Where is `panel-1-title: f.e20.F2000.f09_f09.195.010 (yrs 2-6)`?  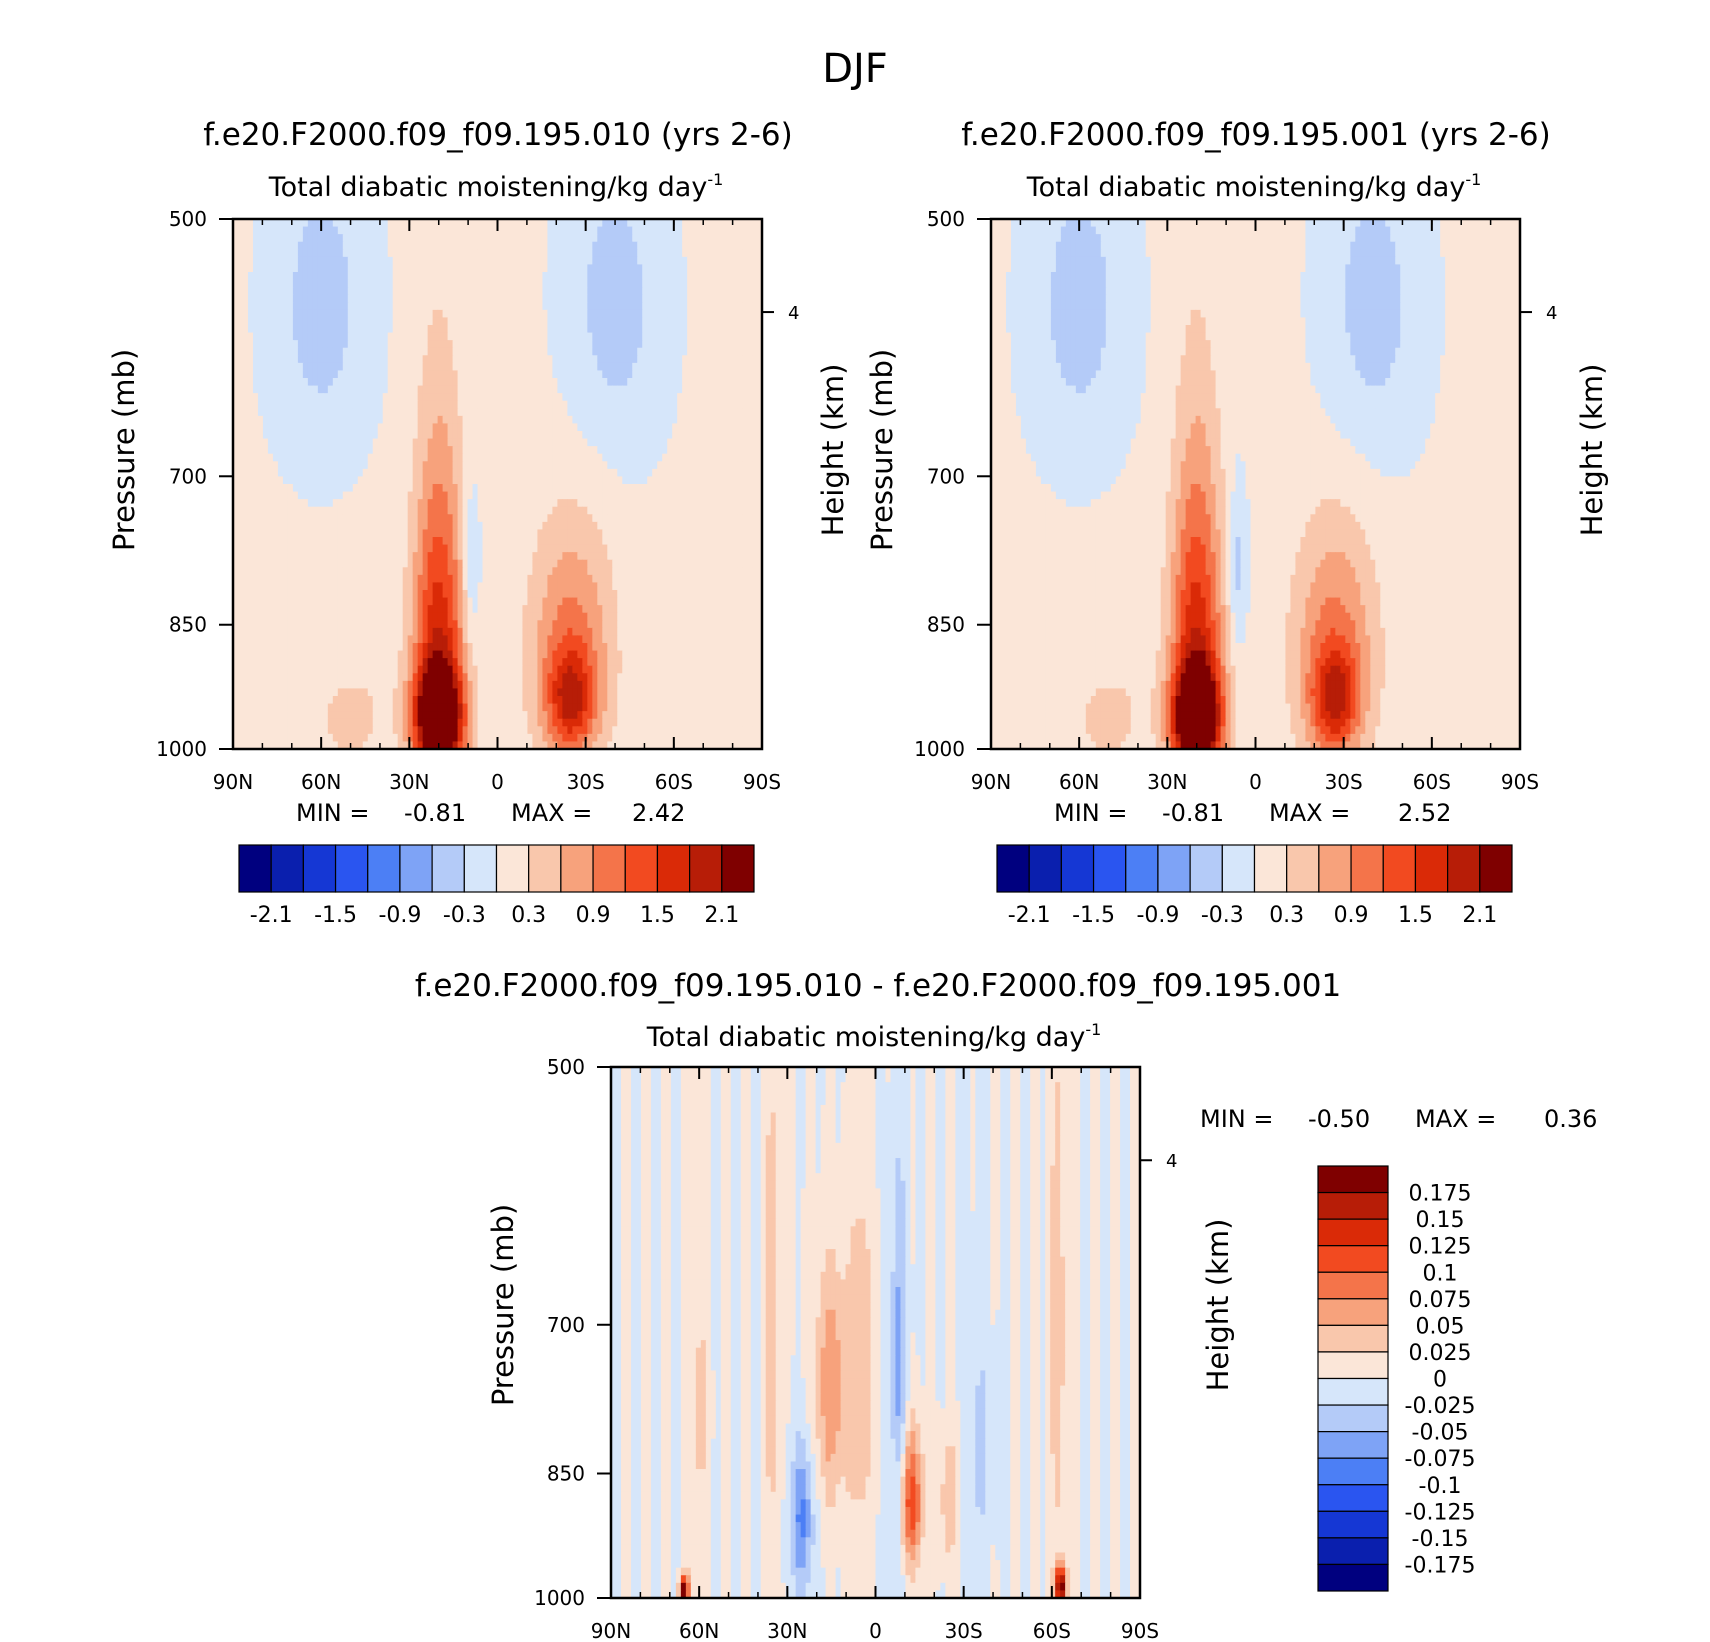
panel-1-title: f.e20.F2000.f09_f09.195.010 (yrs 2-6) is located at coordinates (498, 135).